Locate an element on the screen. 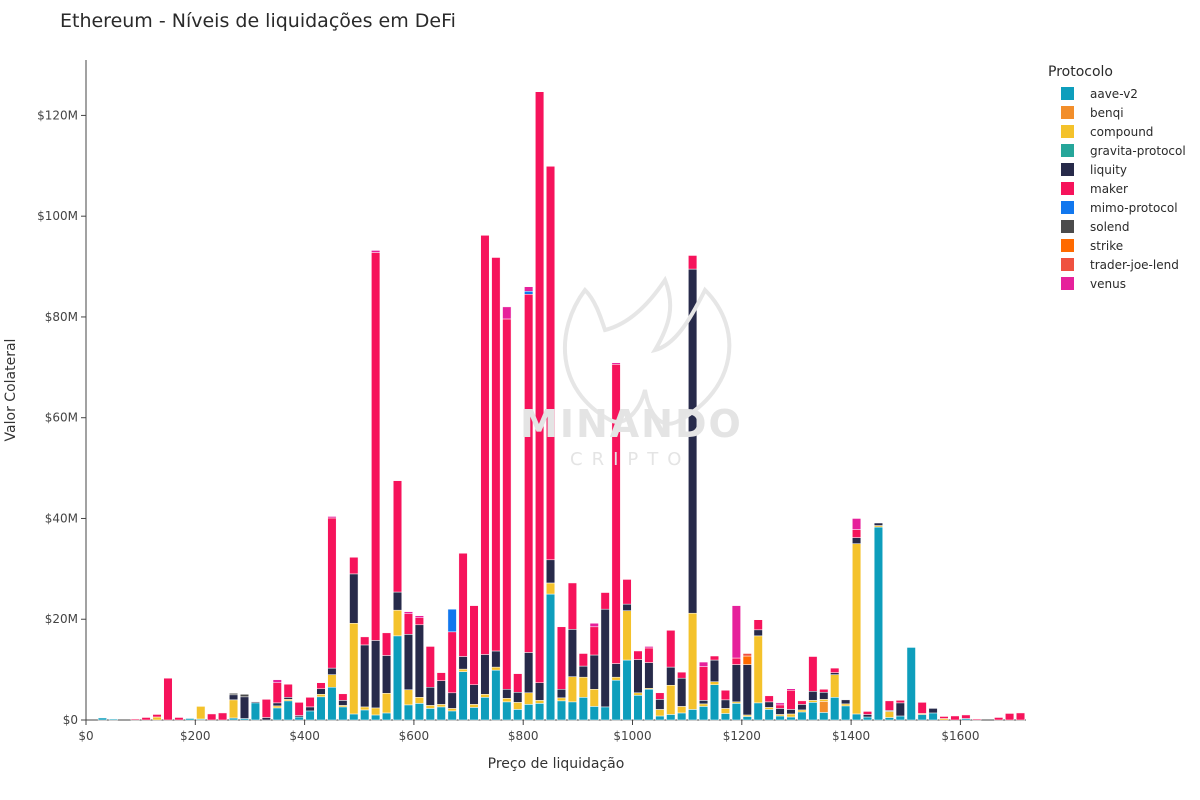  legend-item-liquity: liquity is located at coordinates (1117, 169).